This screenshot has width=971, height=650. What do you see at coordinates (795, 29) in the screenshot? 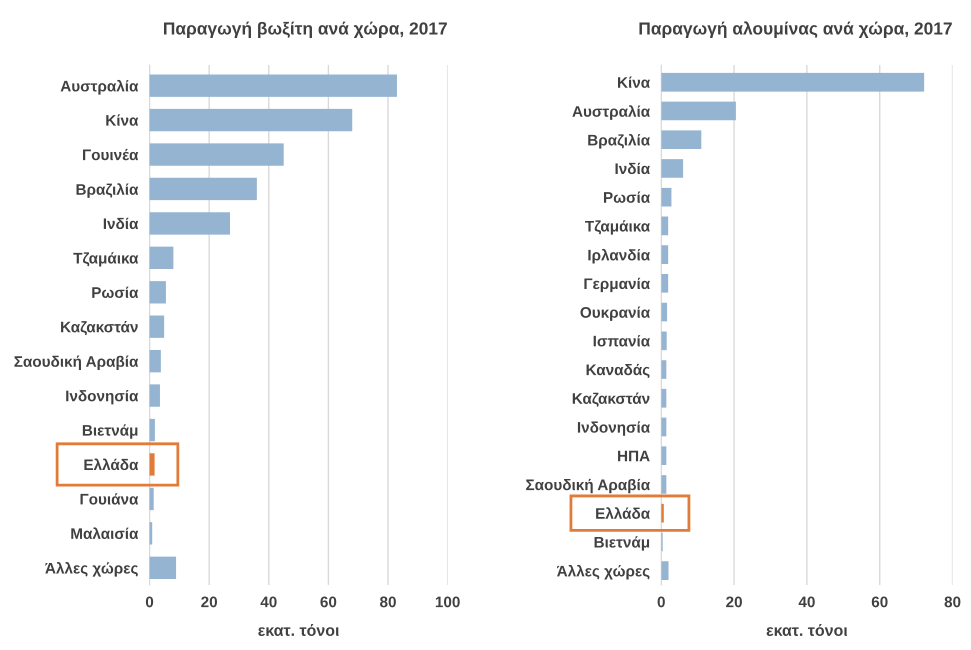
I see `chart-title: Παραγωγή αλουμίνας ανά χώρα, 2017` at bounding box center [795, 29].